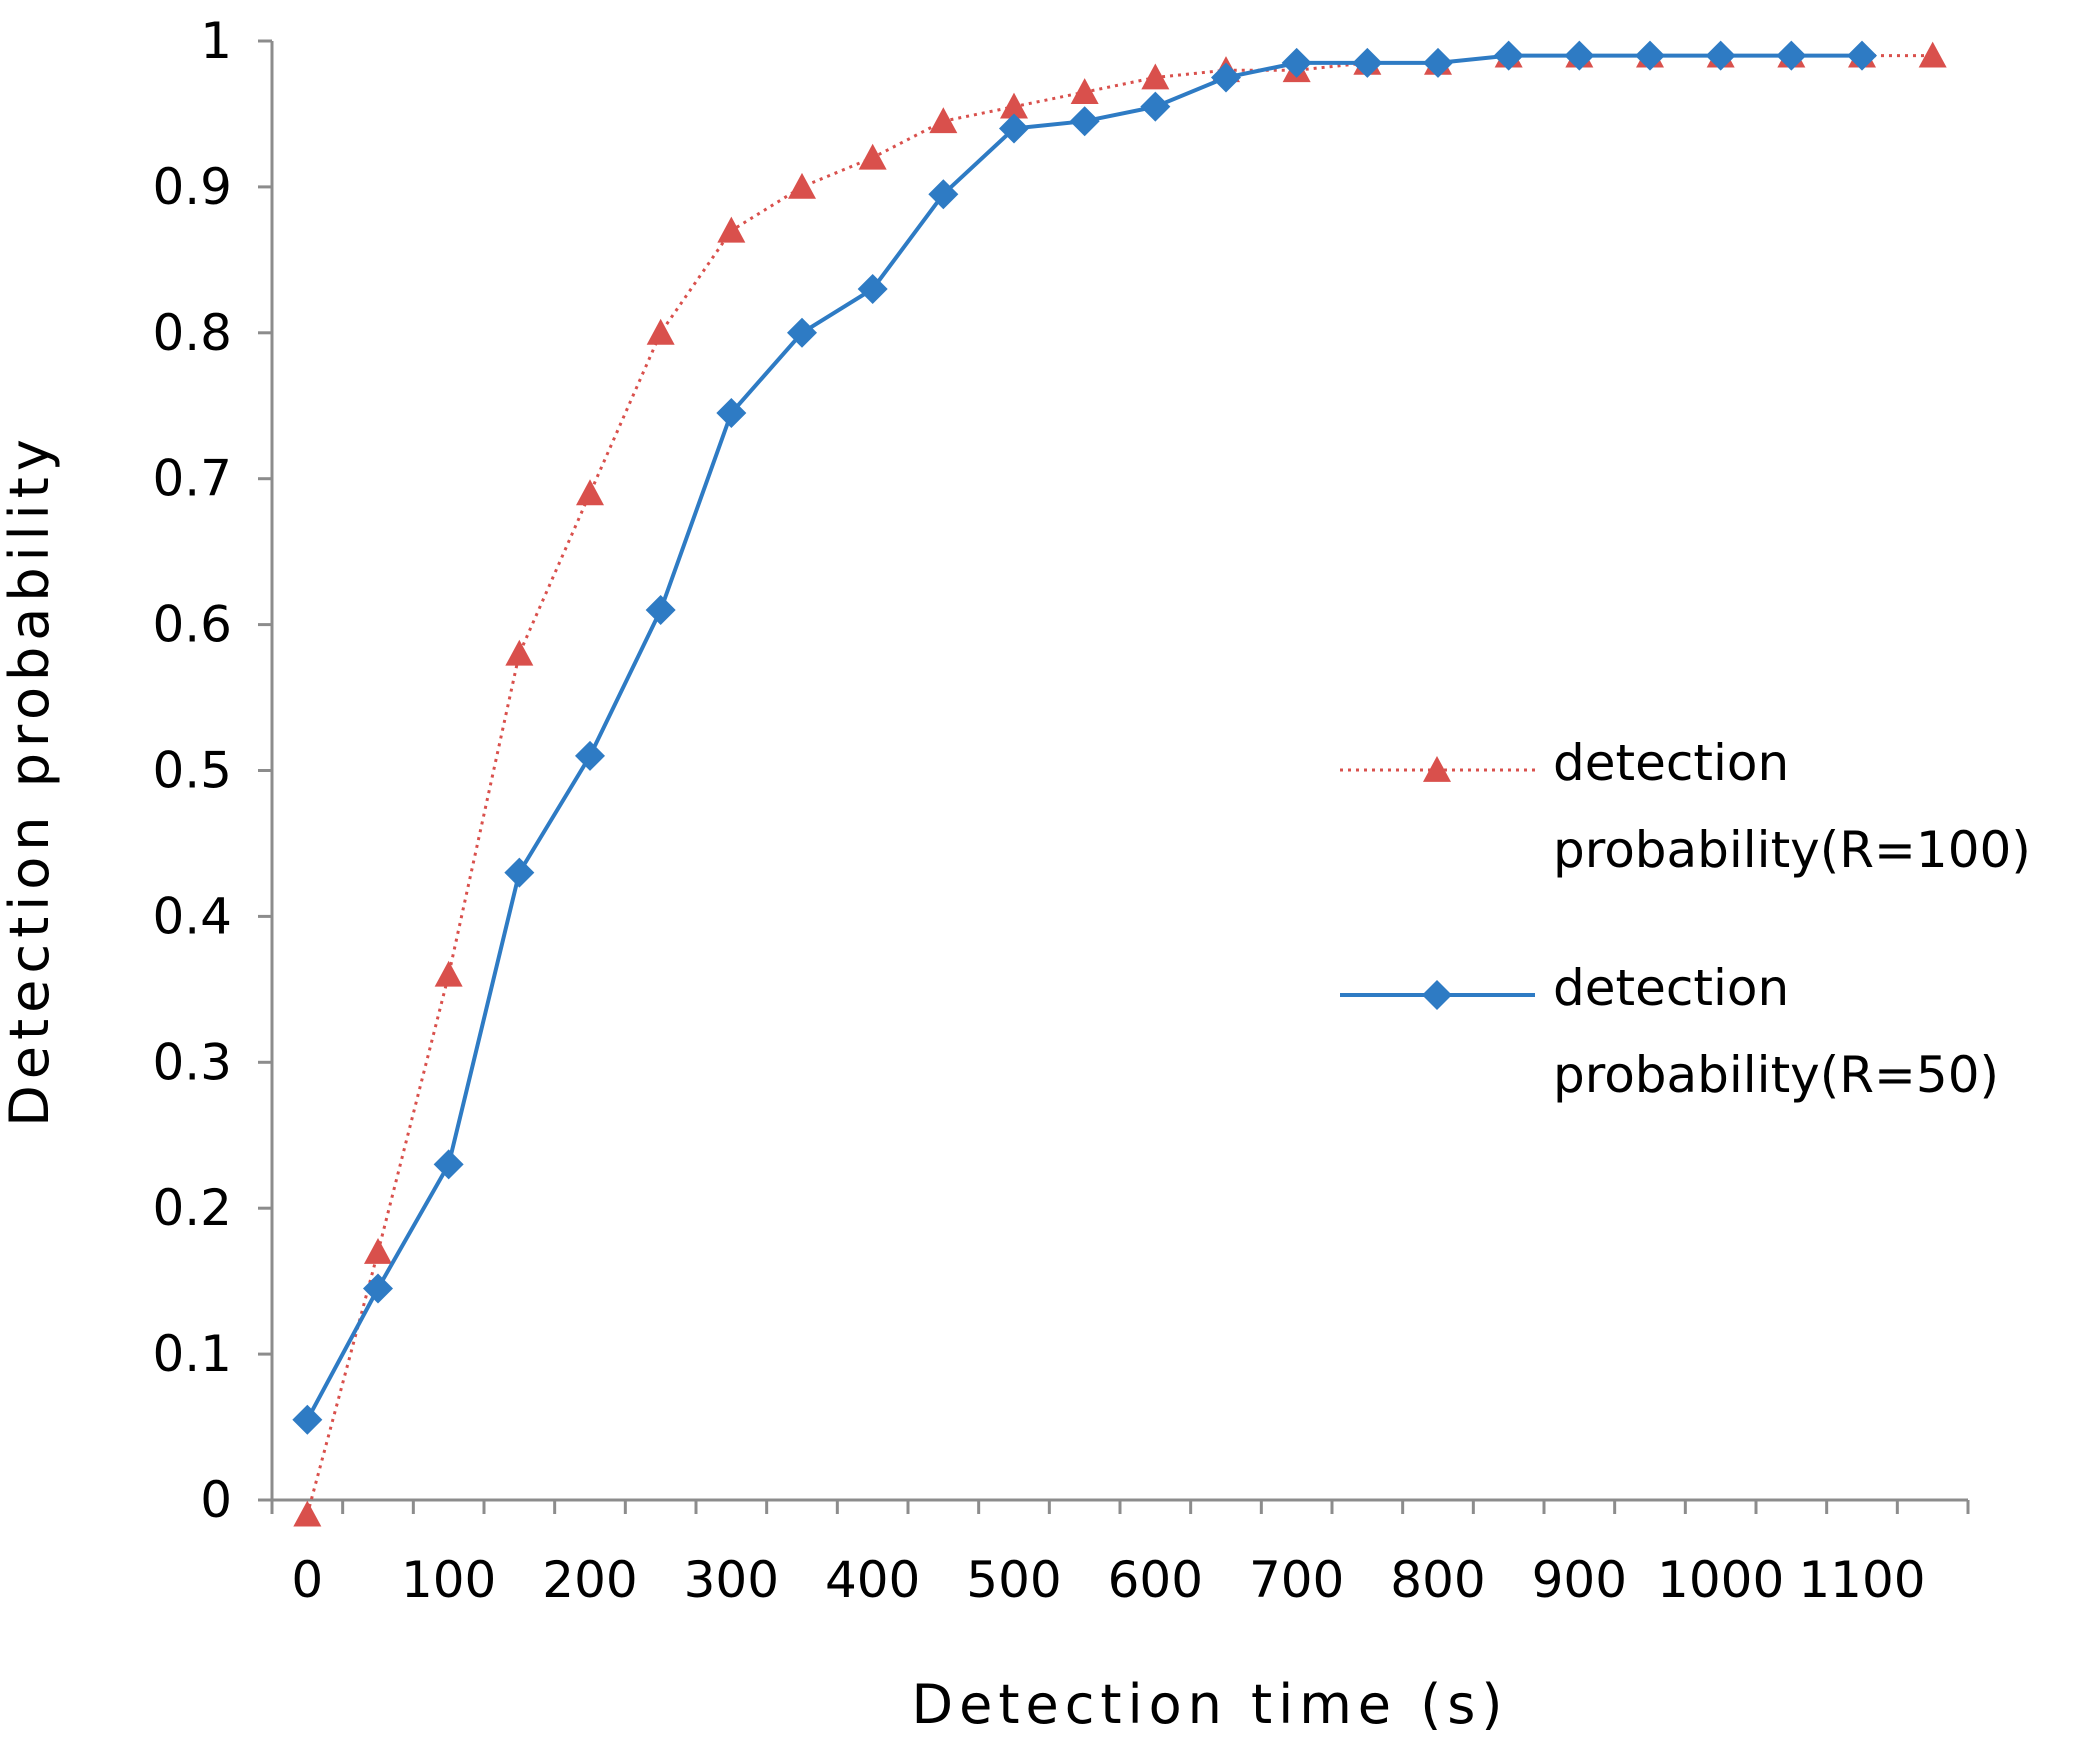  I want to click on legend-label: probability(R=50), so click(1776, 1075).